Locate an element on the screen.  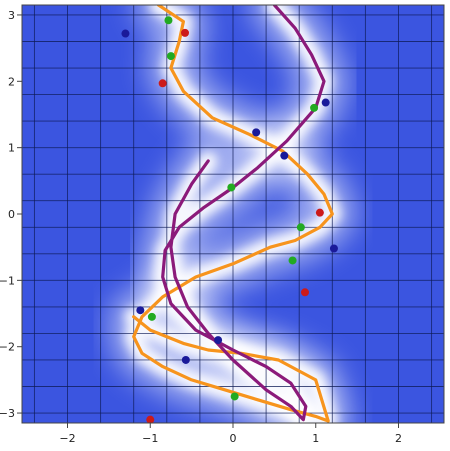
y-tick-label: 0 is located at coordinates (11, 214).